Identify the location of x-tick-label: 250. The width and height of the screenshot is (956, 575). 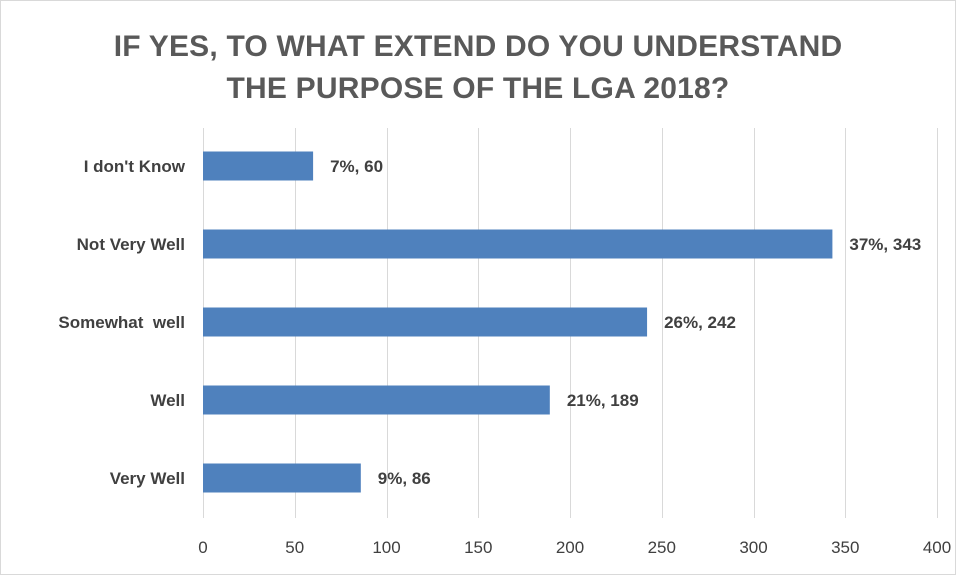
(662, 547).